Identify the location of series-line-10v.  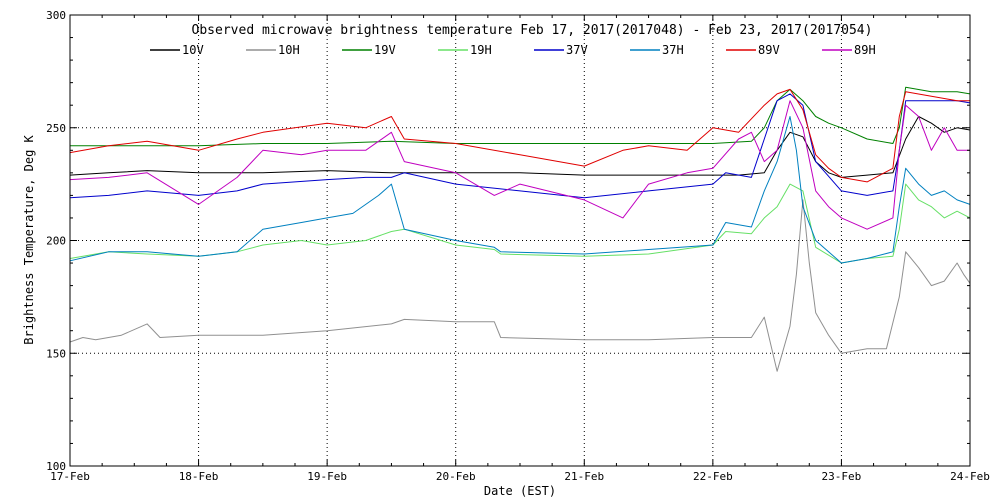
(520, 147).